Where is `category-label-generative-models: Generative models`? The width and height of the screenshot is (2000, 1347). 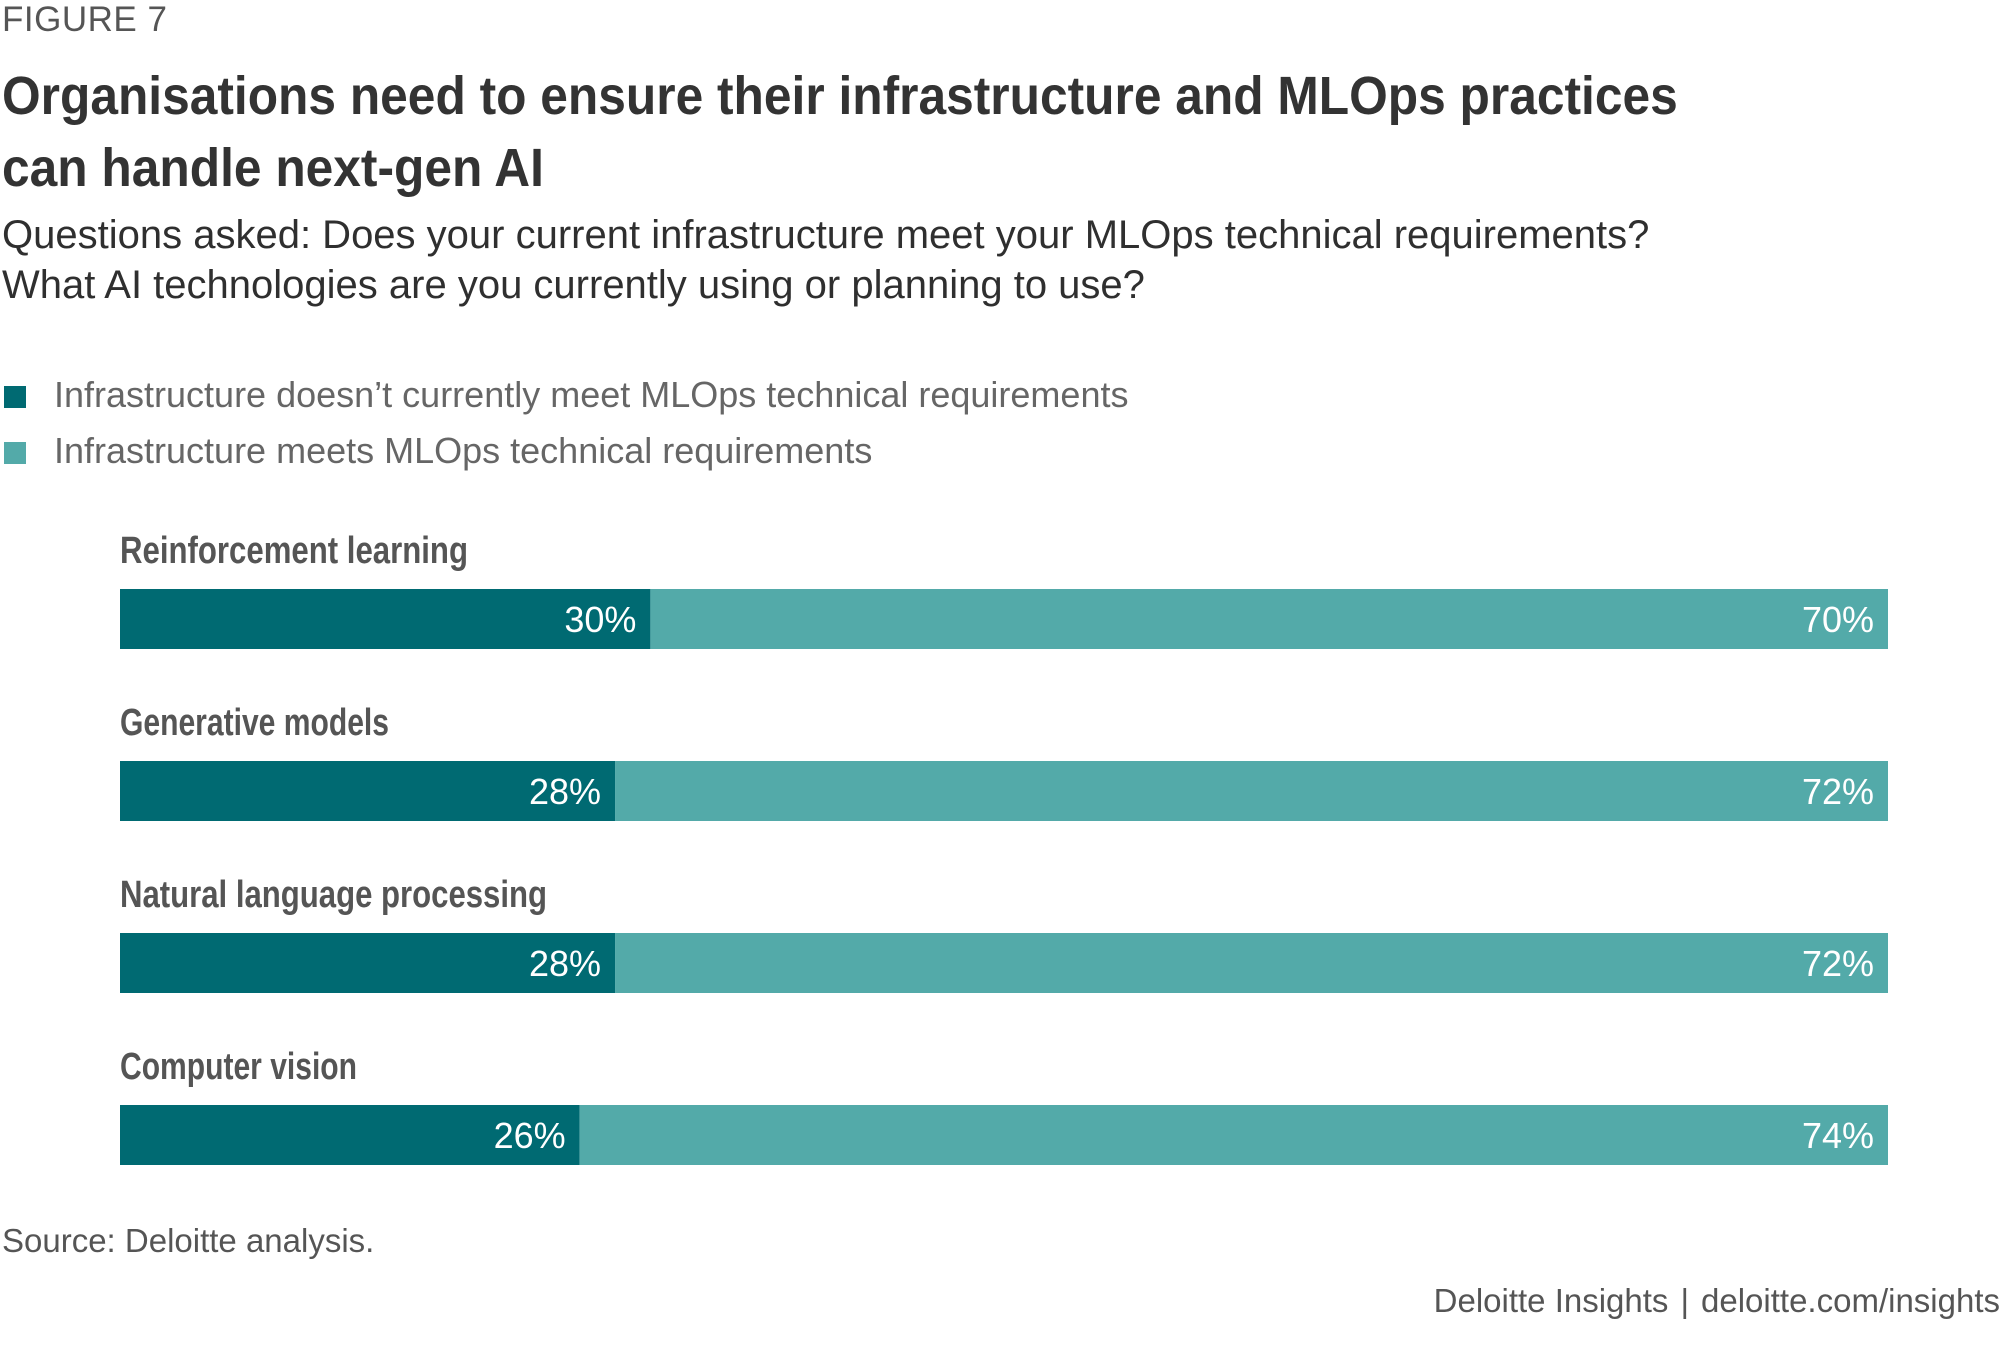
category-label-generative-models: Generative models is located at coordinates (254, 723).